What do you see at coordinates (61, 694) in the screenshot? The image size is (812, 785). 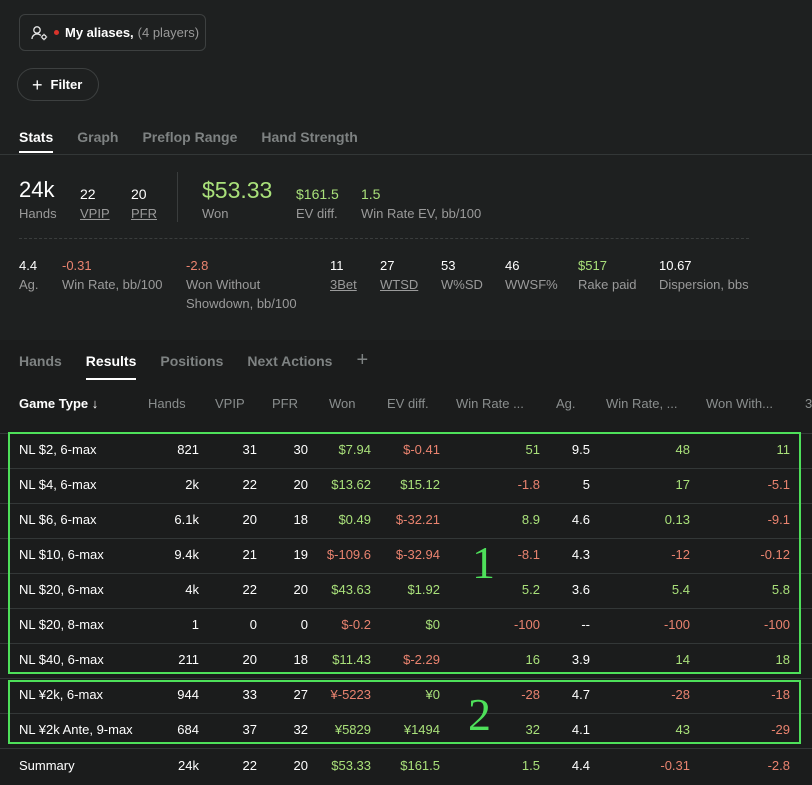 I see `row-game-type-cell: NL ¥2k, 6-max` at bounding box center [61, 694].